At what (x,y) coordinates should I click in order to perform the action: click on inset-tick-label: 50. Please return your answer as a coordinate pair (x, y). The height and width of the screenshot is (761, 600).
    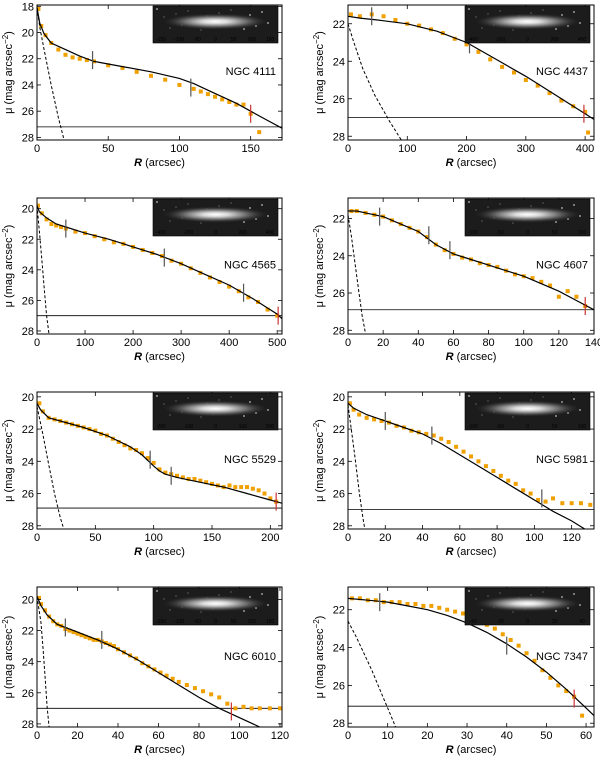
    Looking at the image, I should click on (234, 622).